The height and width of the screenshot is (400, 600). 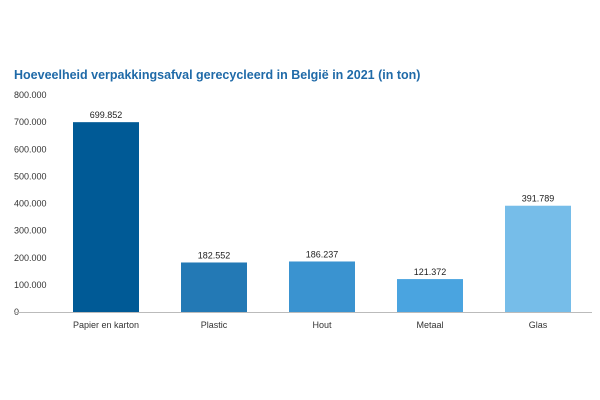 What do you see at coordinates (538, 258) in the screenshot?
I see `bar-glas` at bounding box center [538, 258].